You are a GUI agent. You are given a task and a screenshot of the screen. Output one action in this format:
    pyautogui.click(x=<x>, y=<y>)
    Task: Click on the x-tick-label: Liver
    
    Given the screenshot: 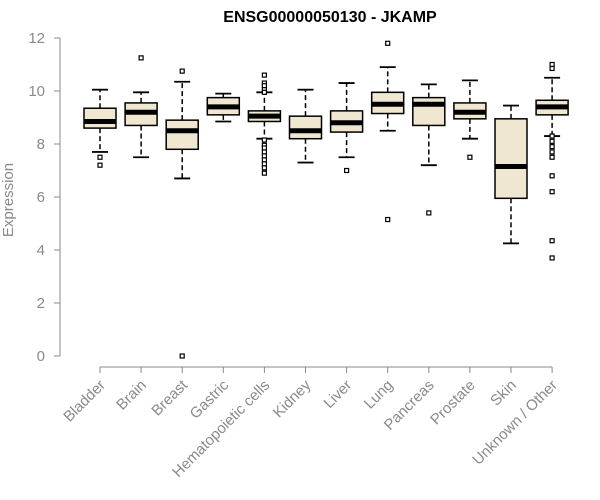 What is the action you would take?
    pyautogui.click(x=337, y=394)
    